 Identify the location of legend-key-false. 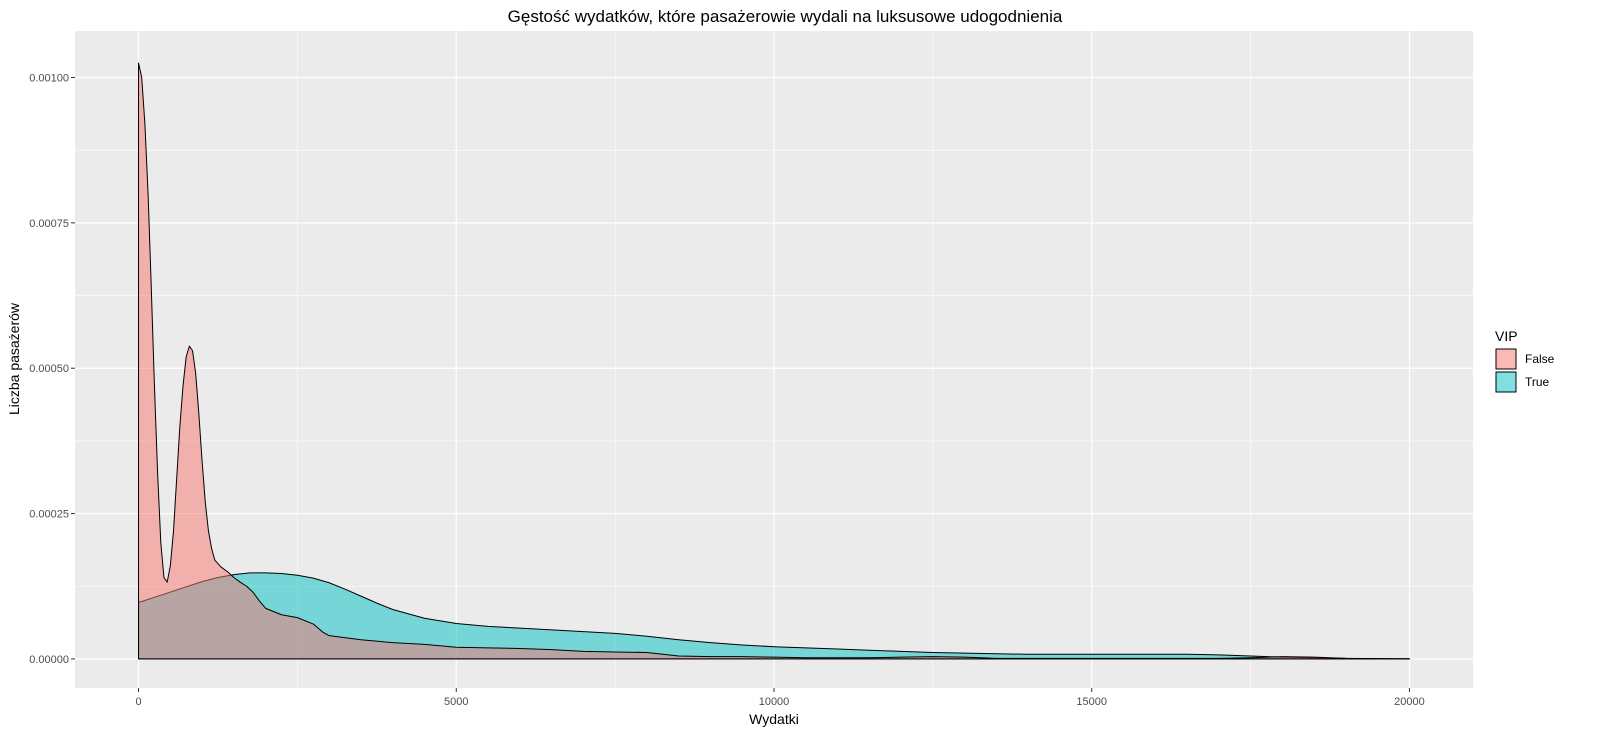
(1506, 359).